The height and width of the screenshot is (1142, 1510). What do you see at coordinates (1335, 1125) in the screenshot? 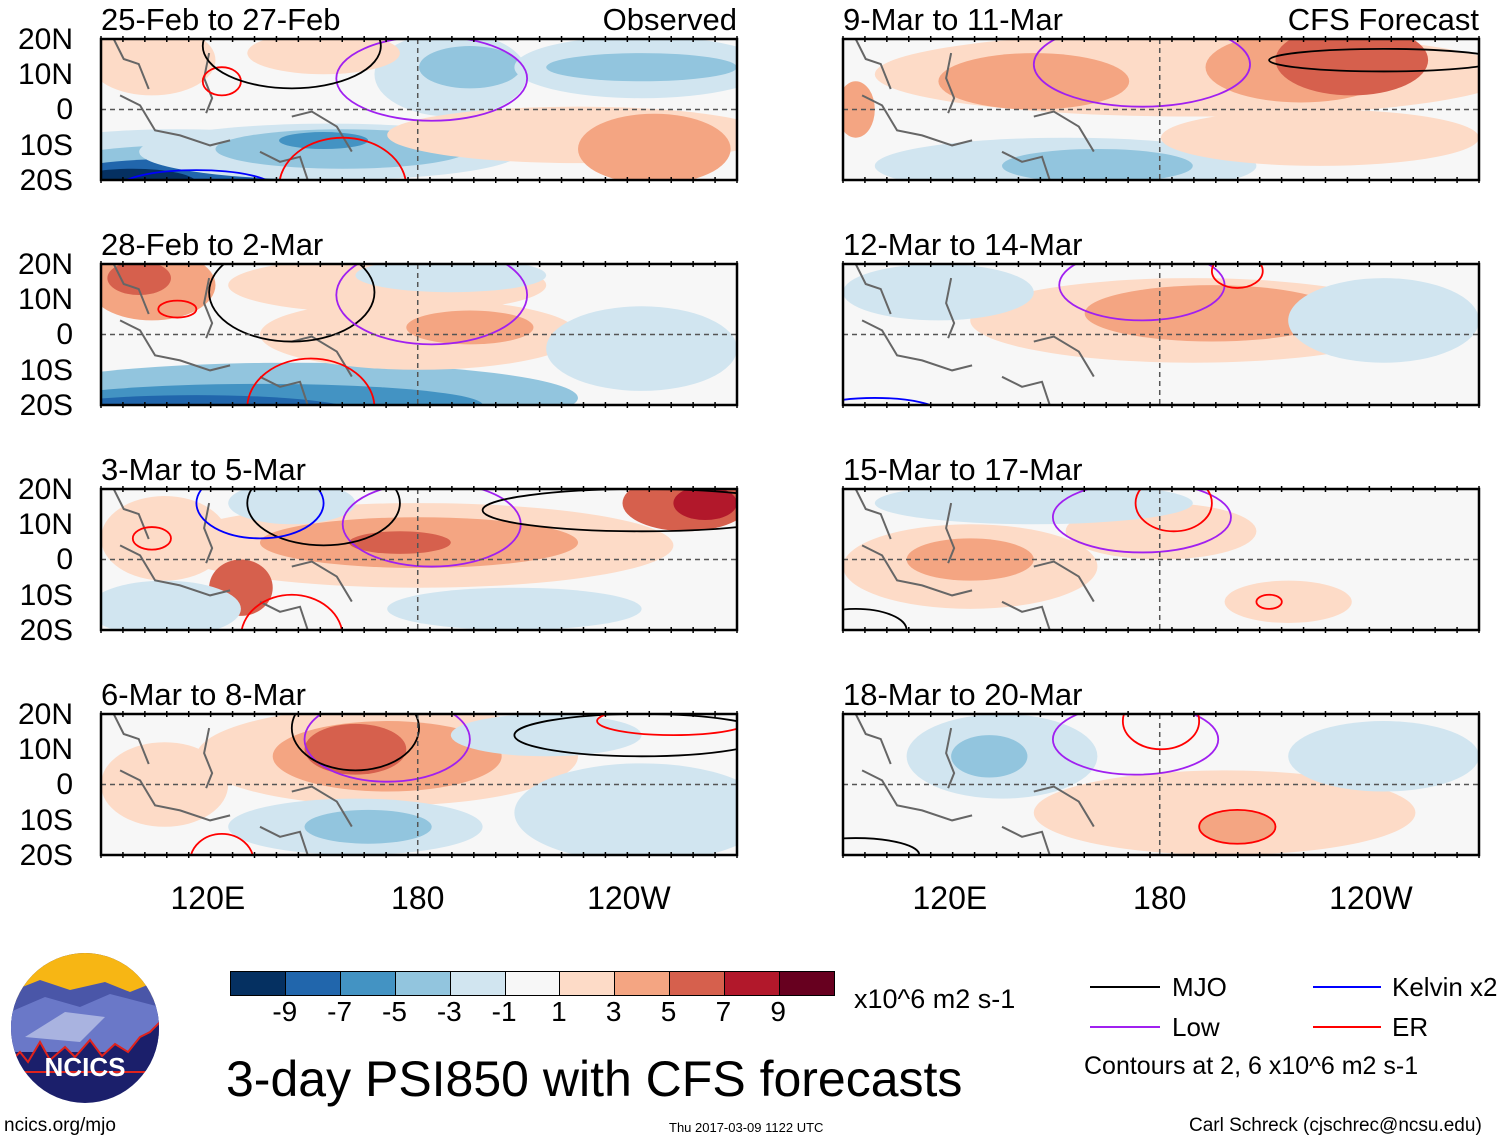
I see `footer-author: Carl Schreck (cjschrec@ncsu.edu)` at bounding box center [1335, 1125].